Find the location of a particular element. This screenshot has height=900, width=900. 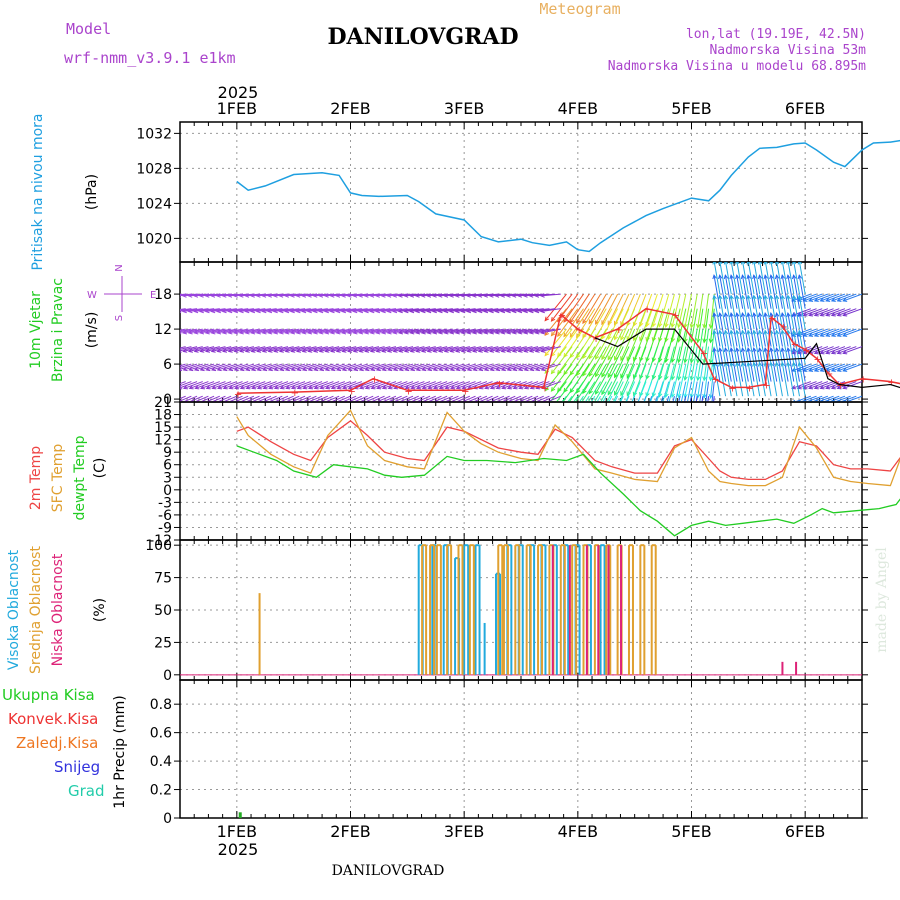

grid is located at coordinates (521, 610).